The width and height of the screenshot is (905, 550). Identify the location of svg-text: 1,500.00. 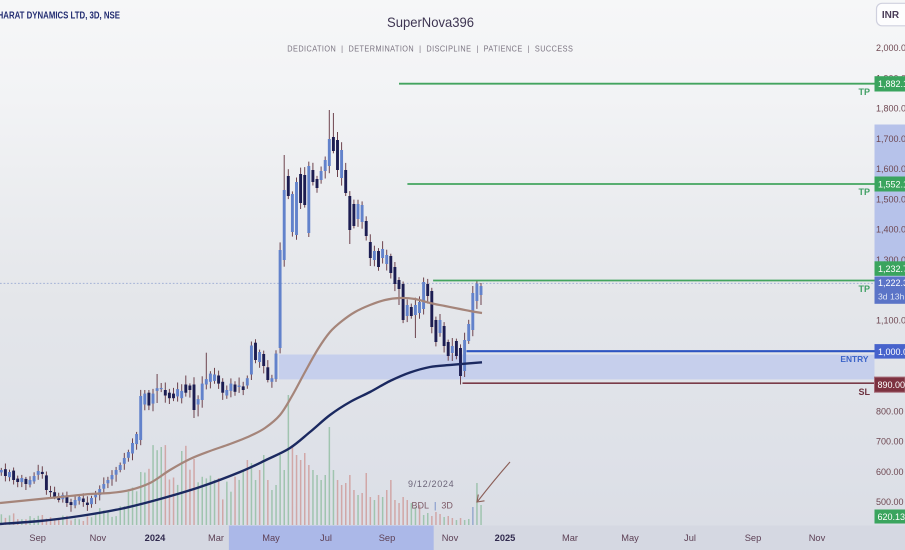
(890, 199).